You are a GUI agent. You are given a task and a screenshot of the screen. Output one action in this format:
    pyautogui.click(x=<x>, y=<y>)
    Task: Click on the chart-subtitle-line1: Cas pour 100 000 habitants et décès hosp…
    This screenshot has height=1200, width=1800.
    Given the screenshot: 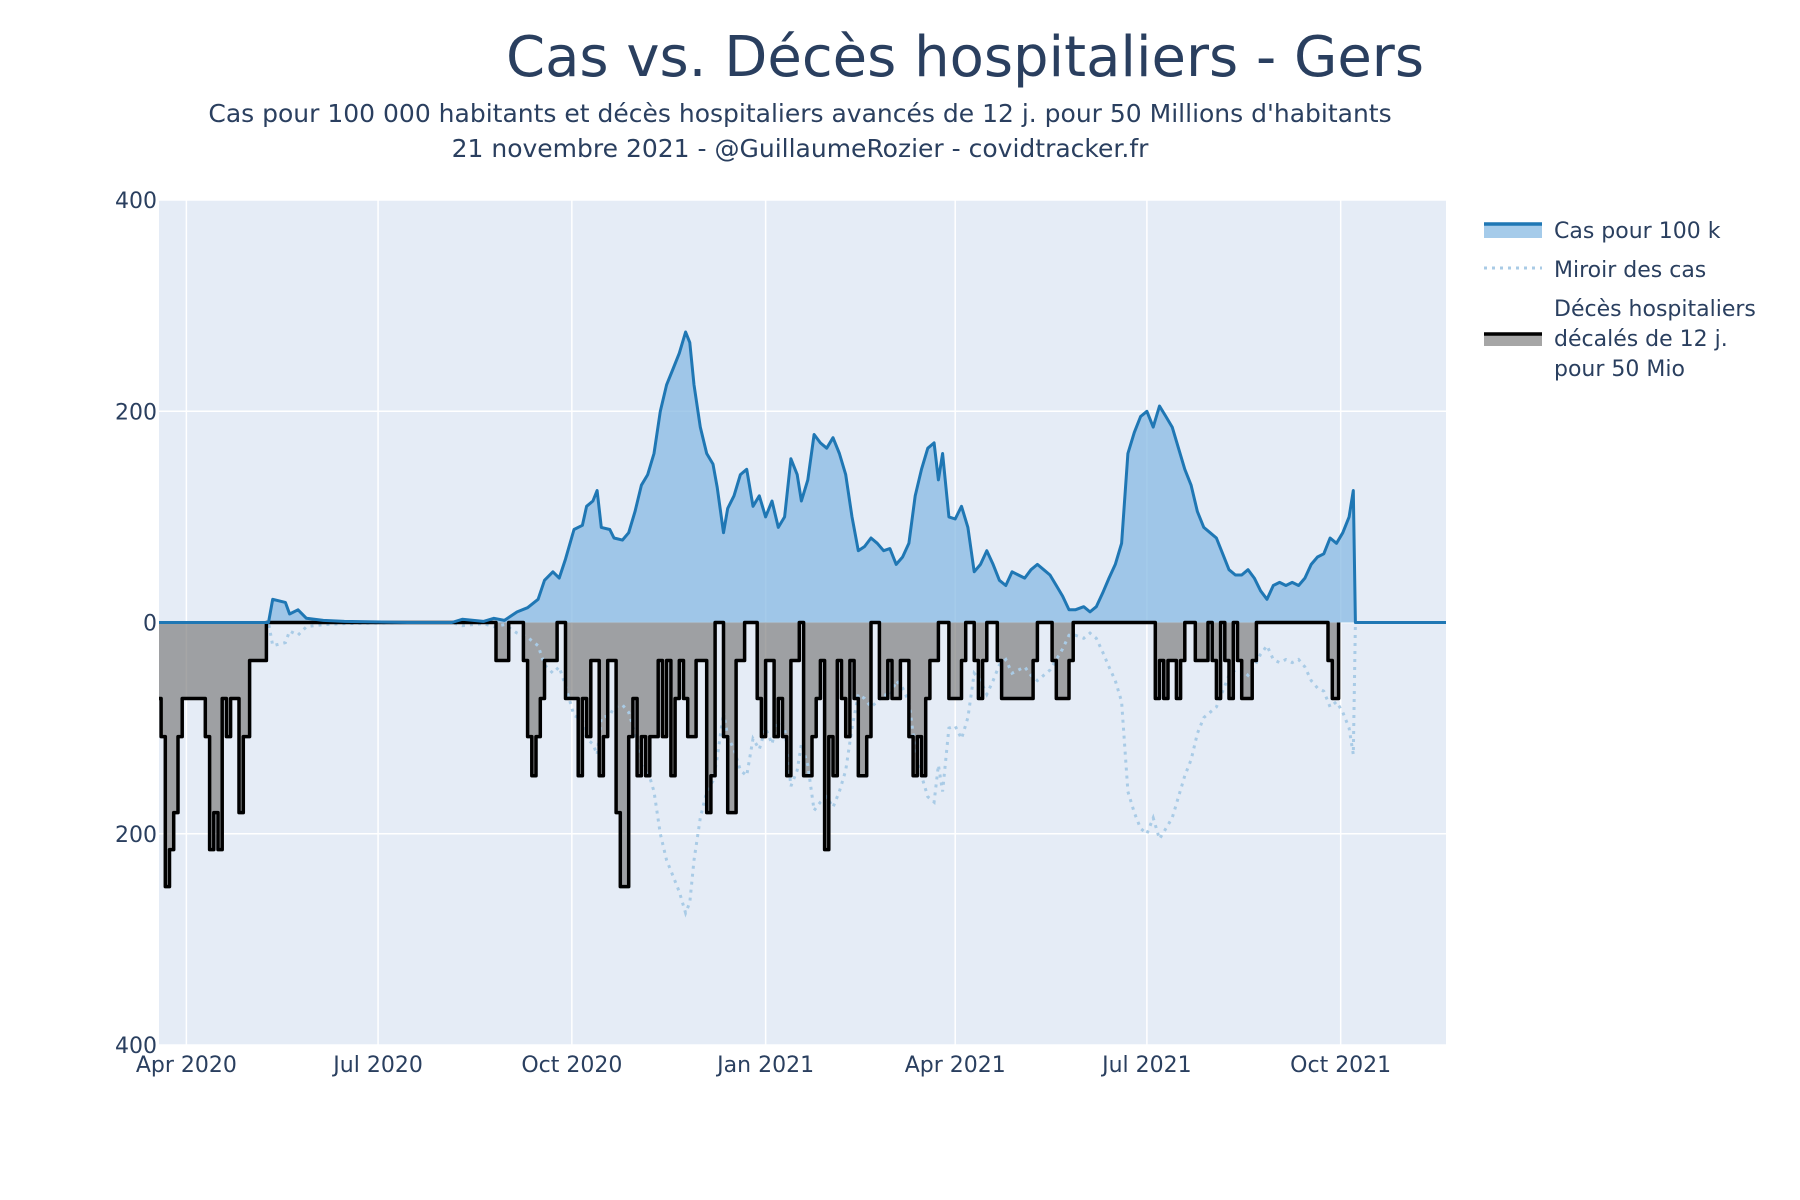 What is the action you would take?
    pyautogui.click(x=799, y=113)
    